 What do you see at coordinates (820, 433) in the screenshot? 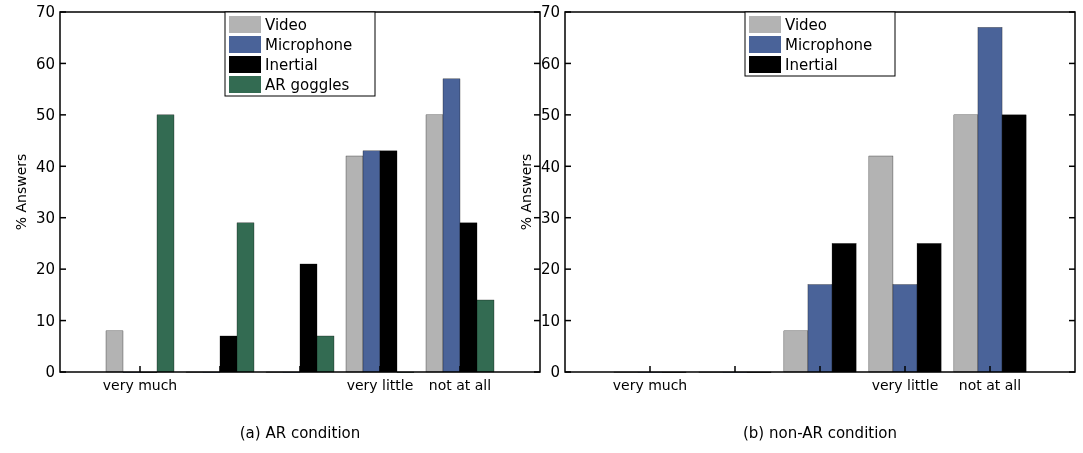
I see `text: (b) non-AR condition` at bounding box center [820, 433].